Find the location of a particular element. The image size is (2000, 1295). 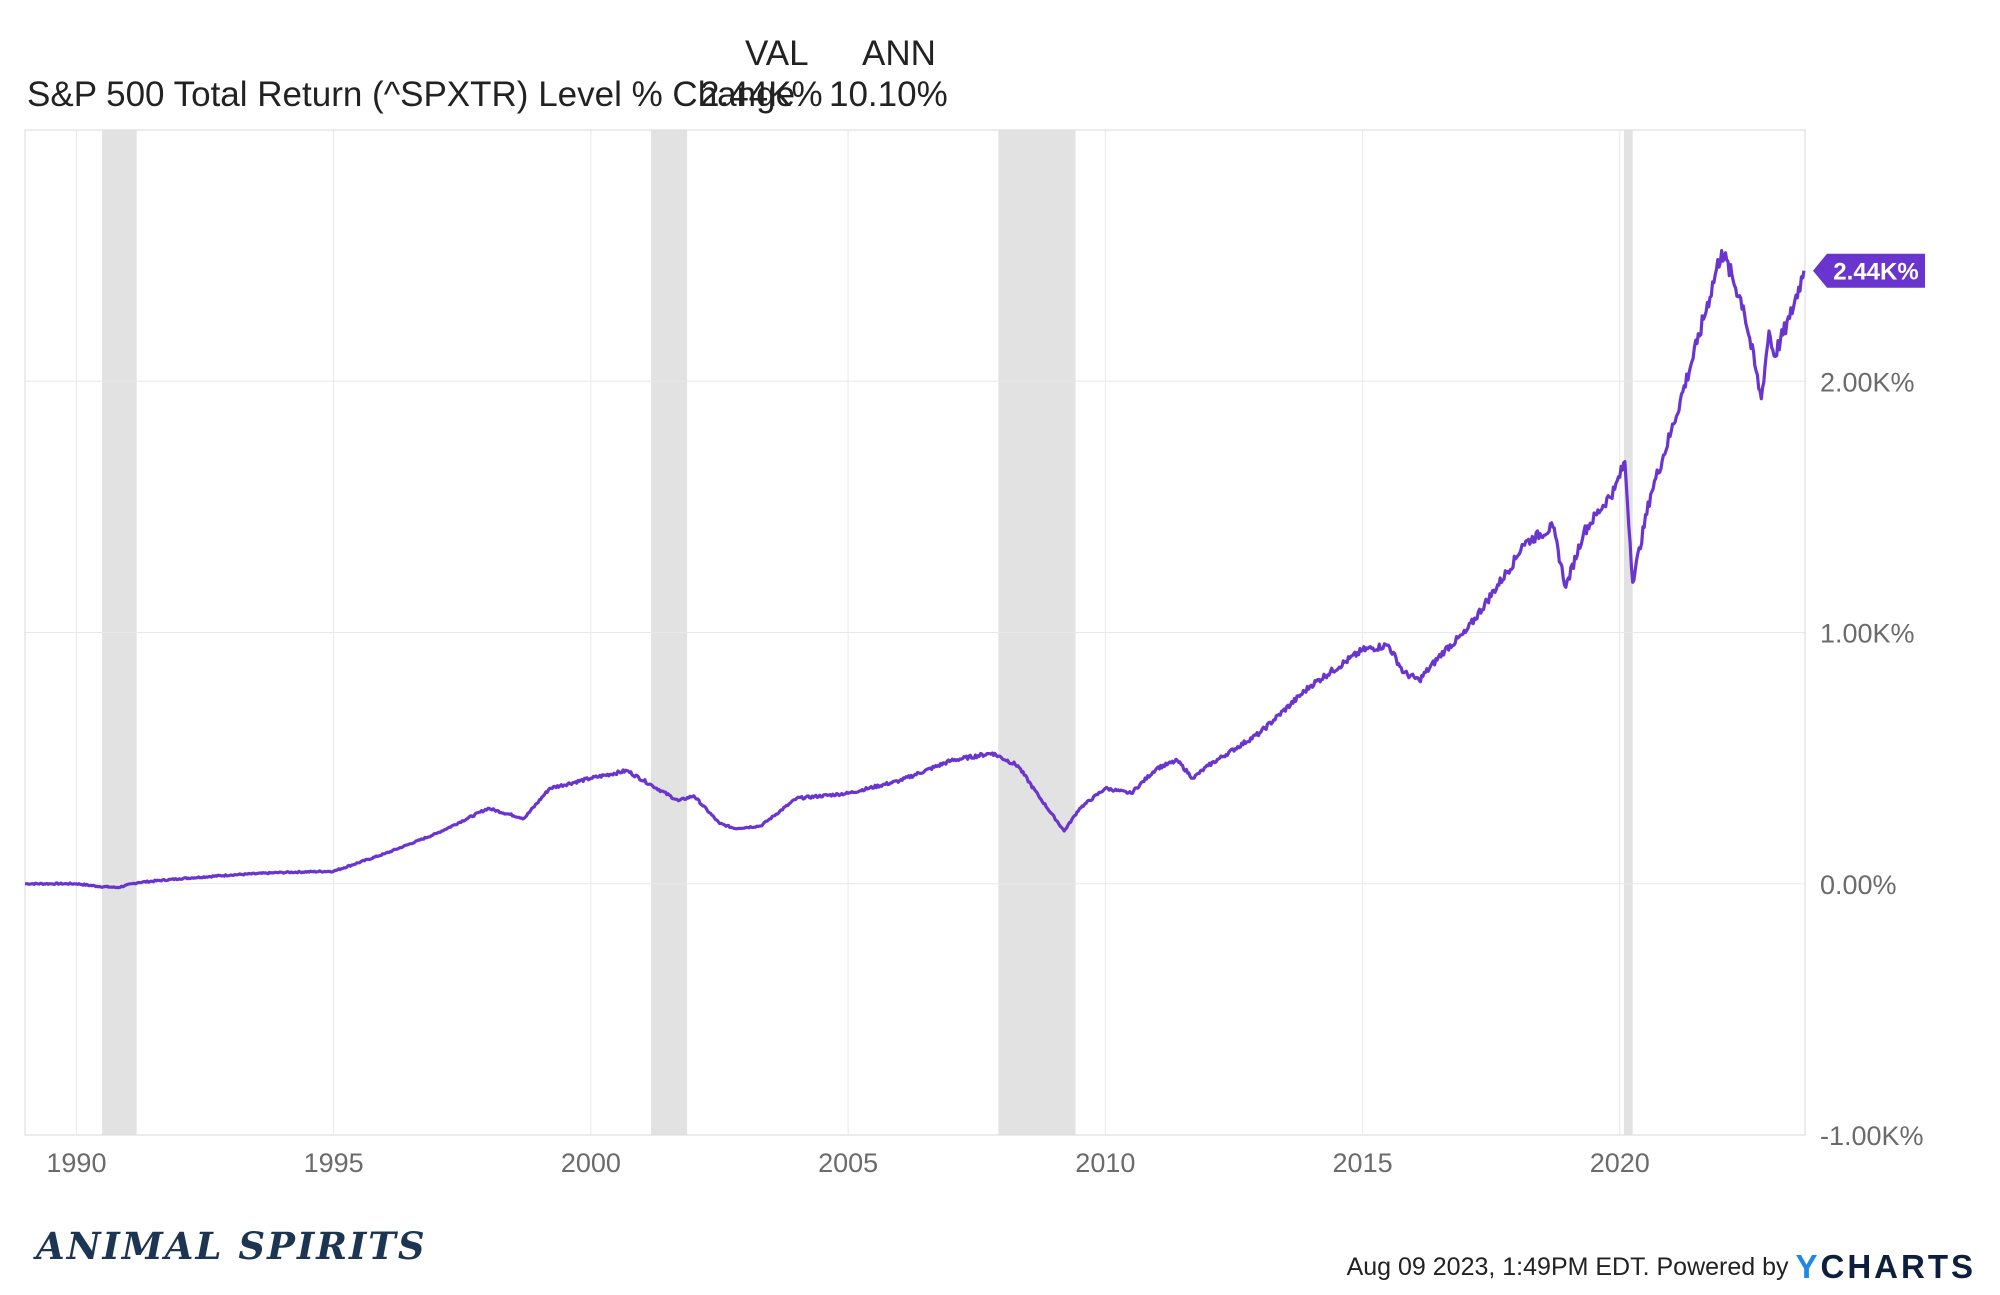

x-axis: 1990 1995 2000 2005 2010 2015 2020 is located at coordinates (847, 1163).